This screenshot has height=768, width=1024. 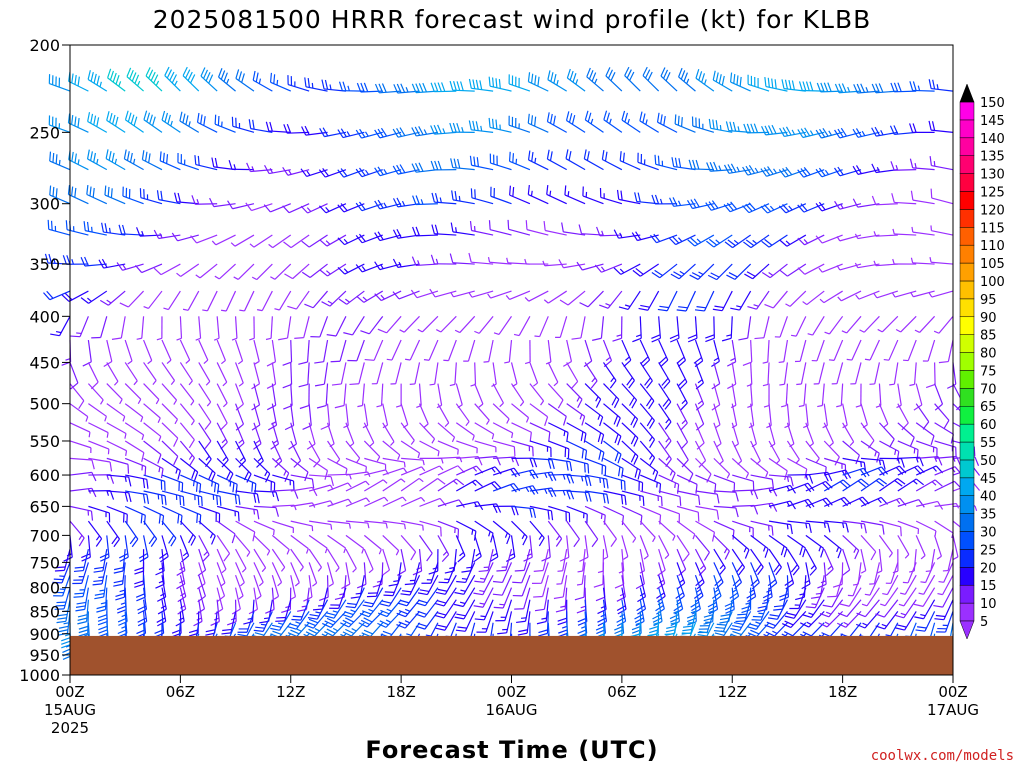 What do you see at coordinates (988, 407) in the screenshot?
I see `colorbar-tick-label: 65` at bounding box center [988, 407].